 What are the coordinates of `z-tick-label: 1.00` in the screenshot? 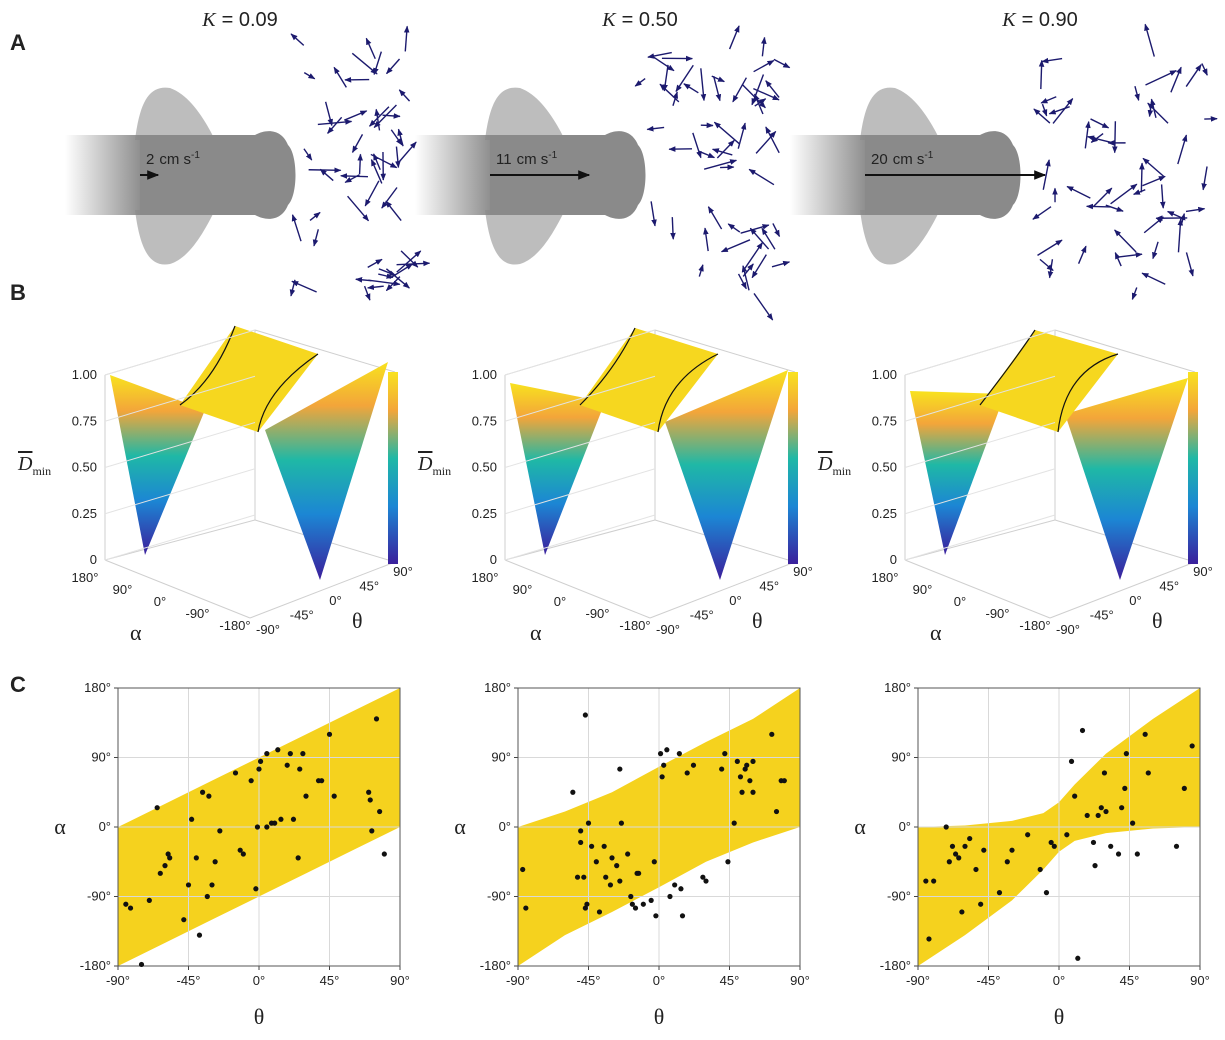 It's located at (484, 374).